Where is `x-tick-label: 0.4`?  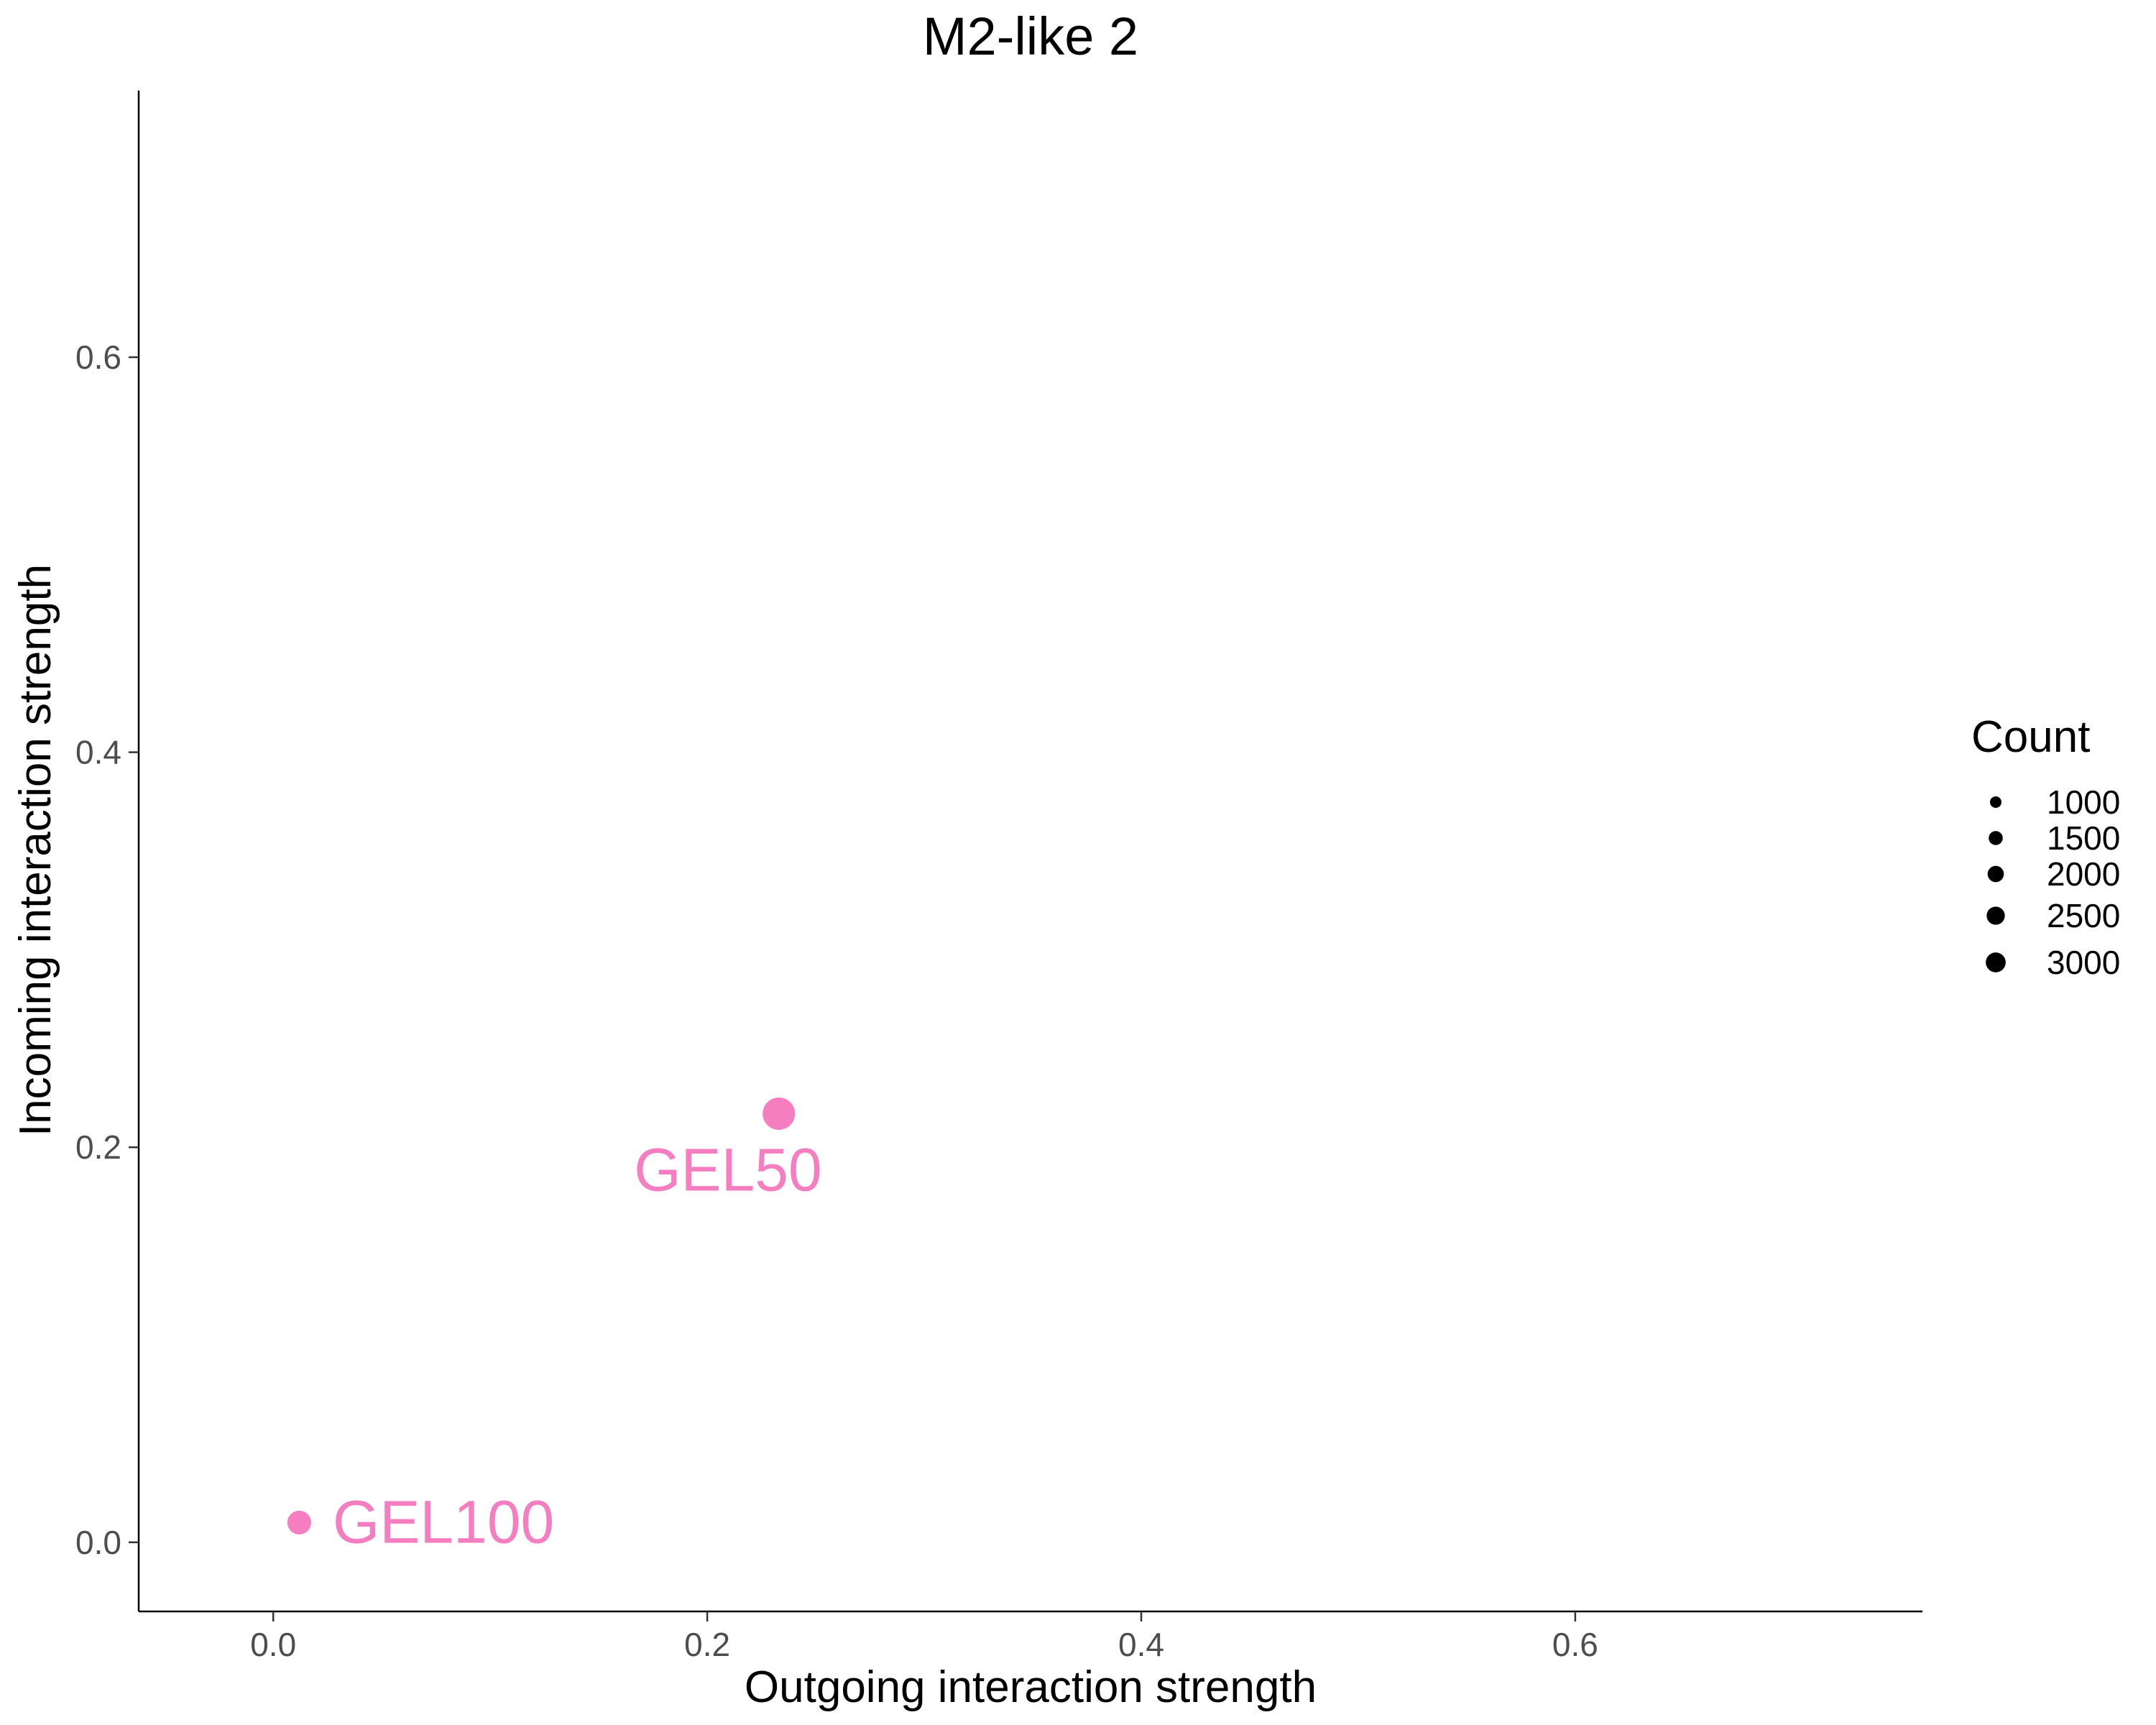 x-tick-label: 0.4 is located at coordinates (1141, 1644).